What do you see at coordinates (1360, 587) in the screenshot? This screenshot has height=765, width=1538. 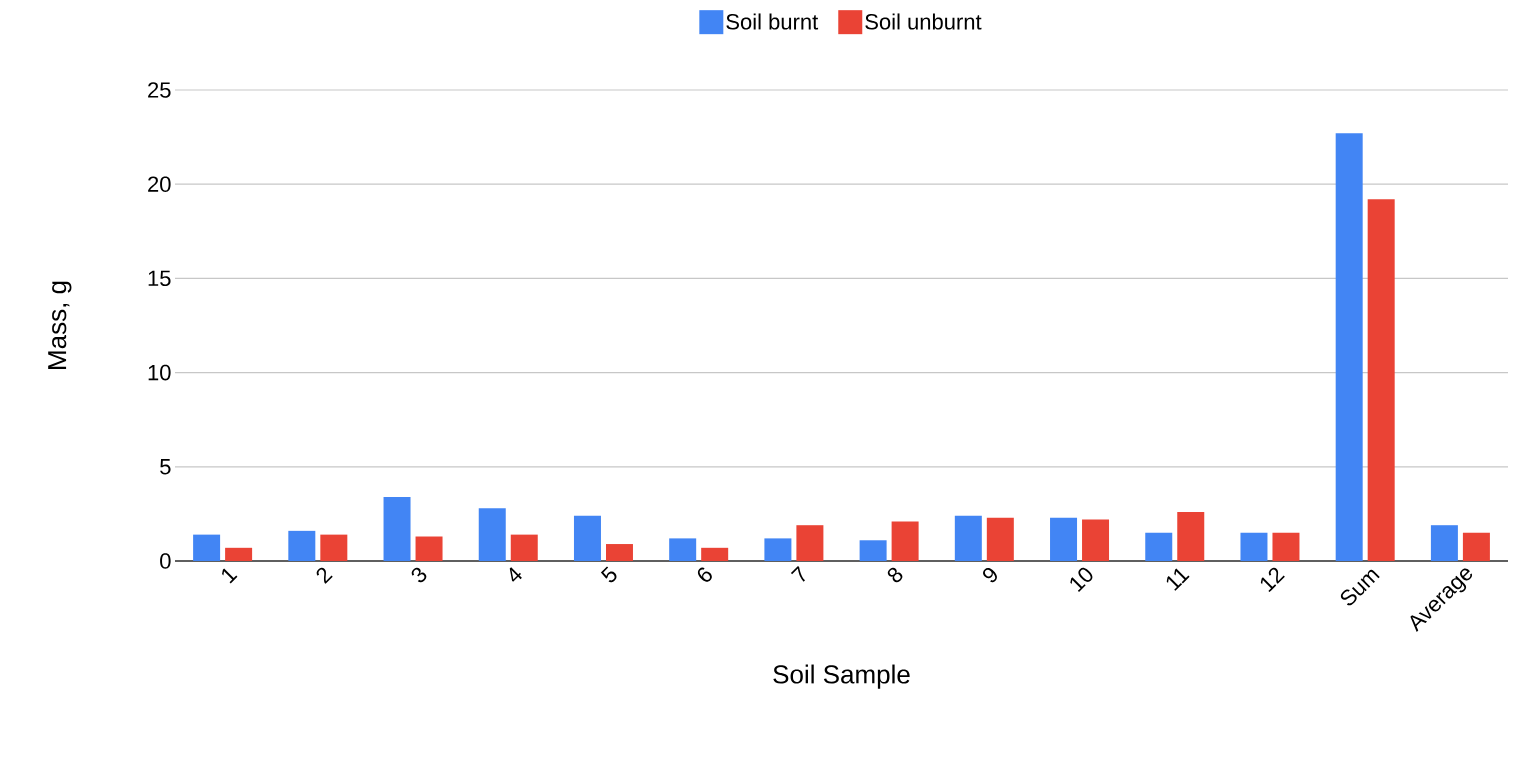 I see `x-tick-label: Sum` at bounding box center [1360, 587].